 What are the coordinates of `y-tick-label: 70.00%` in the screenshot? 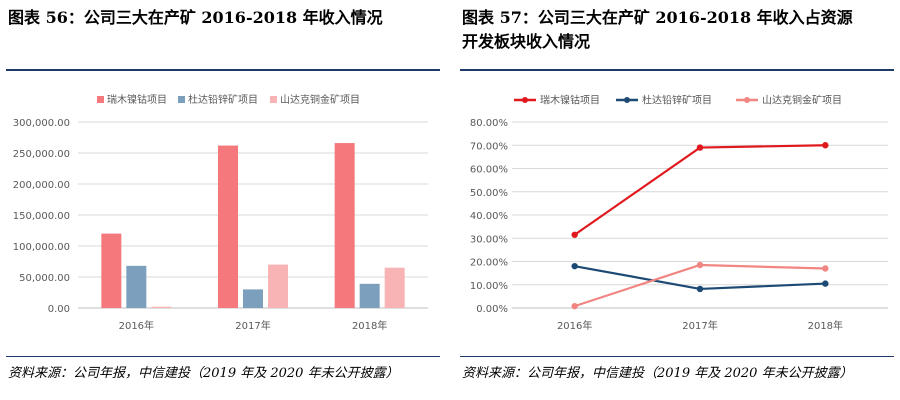 It's located at (489, 146).